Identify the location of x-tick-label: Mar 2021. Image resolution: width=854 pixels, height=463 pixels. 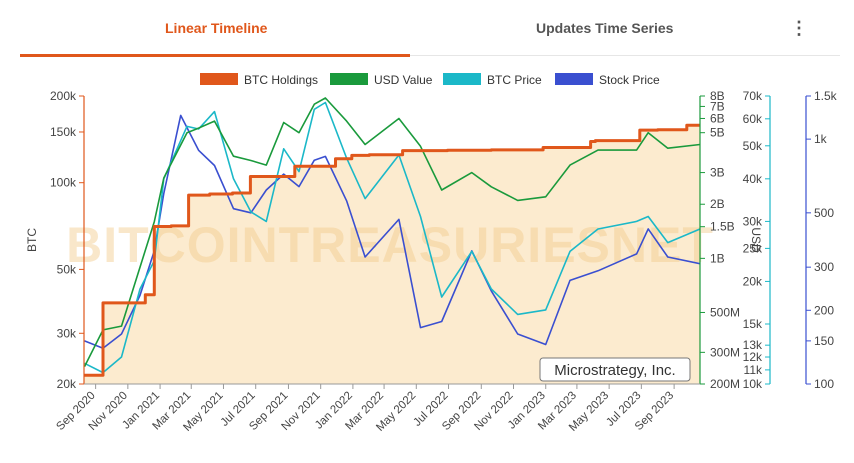
(172, 411).